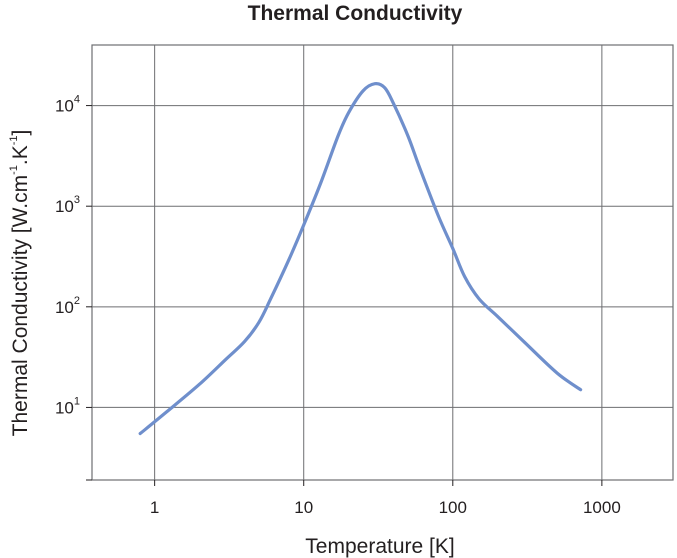 The width and height of the screenshot is (677, 558). Describe the element at coordinates (67, 256) in the screenshot. I see `y-tick-labels: 10¹ 10² 10³ 10⁴` at that location.